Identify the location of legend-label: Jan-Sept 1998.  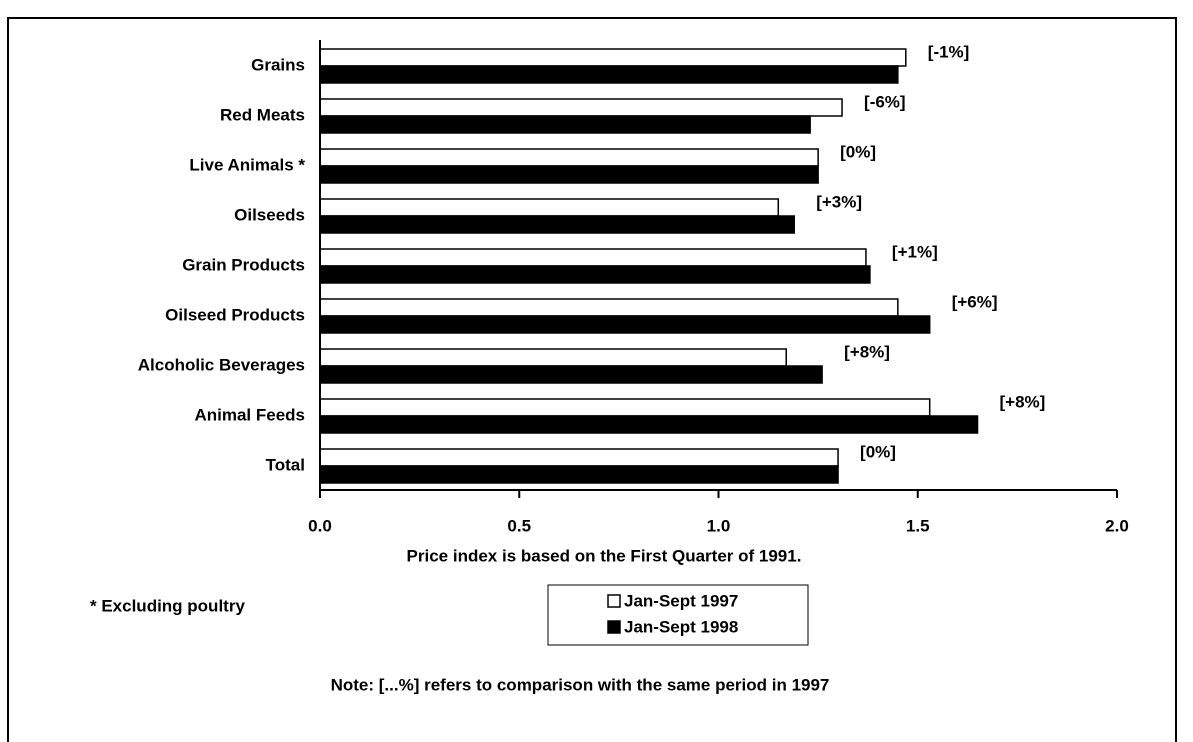
(681, 626).